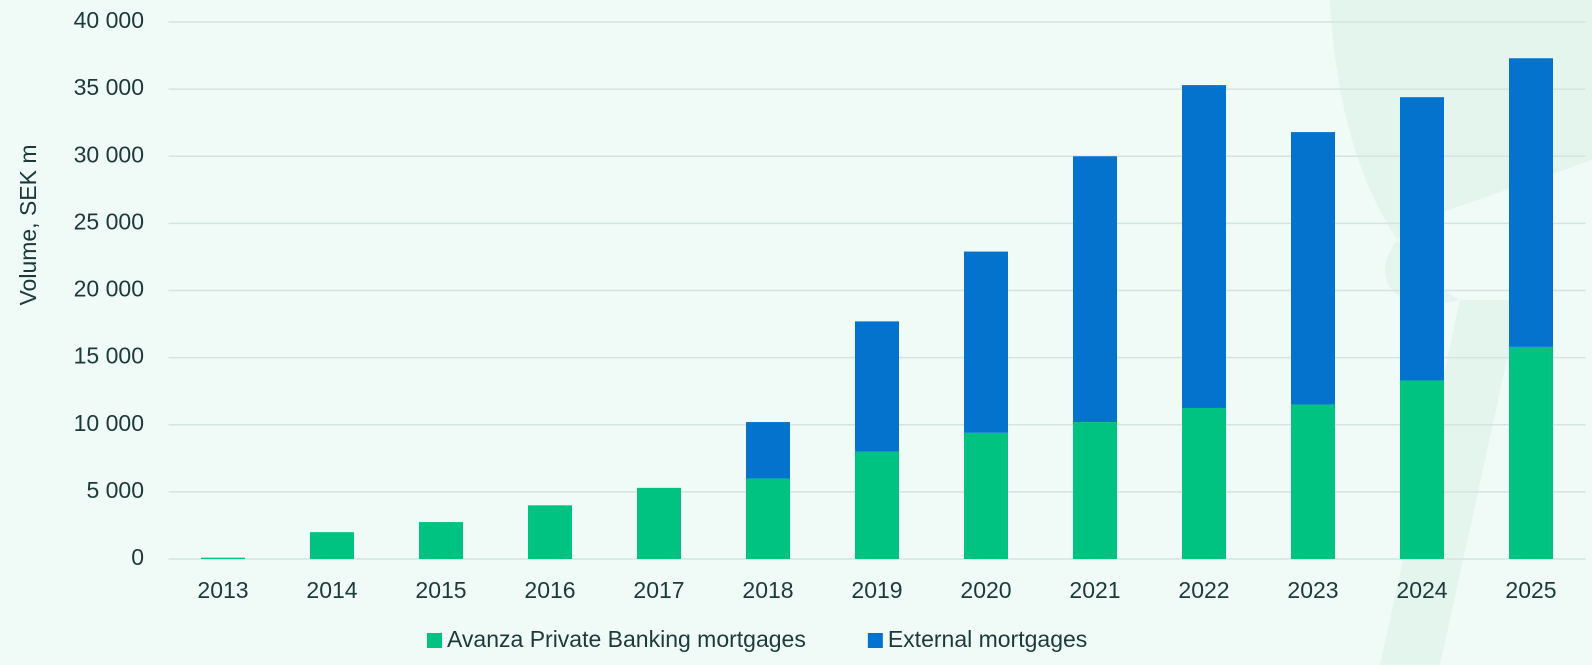  Describe the element at coordinates (440, 590) in the screenshot. I see `x-tick-label: 2015` at that location.